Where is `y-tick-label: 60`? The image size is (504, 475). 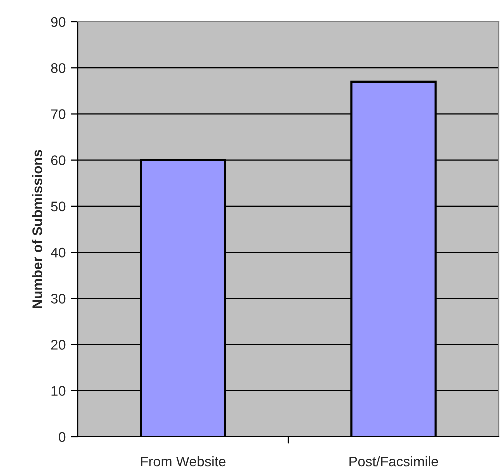 y-tick-label: 60 is located at coordinates (58, 161).